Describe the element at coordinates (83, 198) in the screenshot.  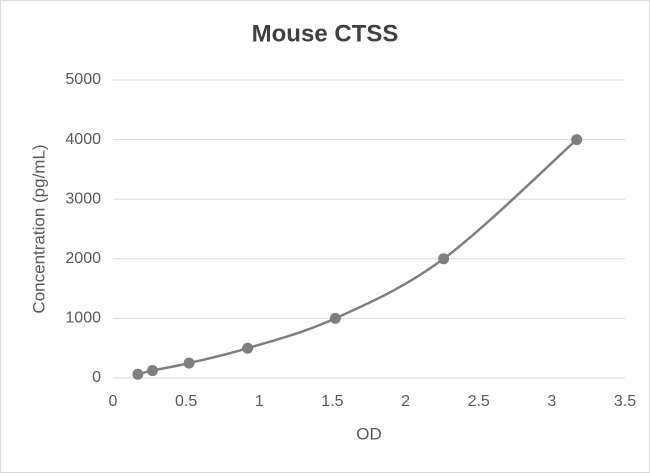
I see `y-tick-label: 3000` at that location.